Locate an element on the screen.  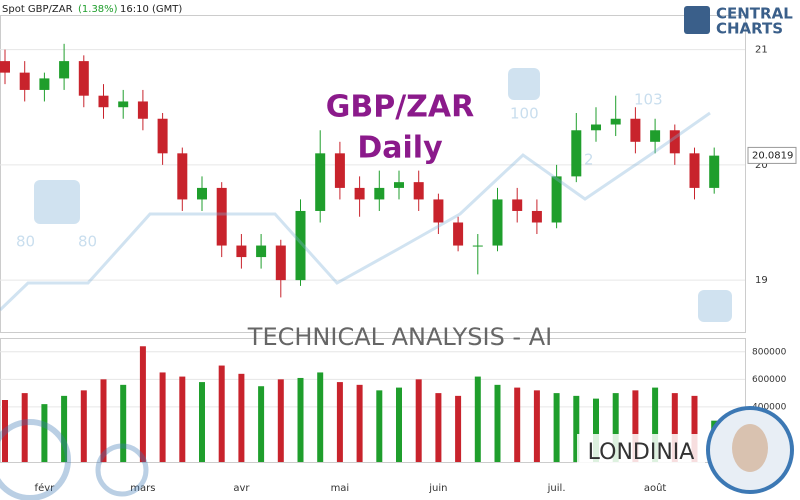
brand-box is located at coordinates (641, 452).